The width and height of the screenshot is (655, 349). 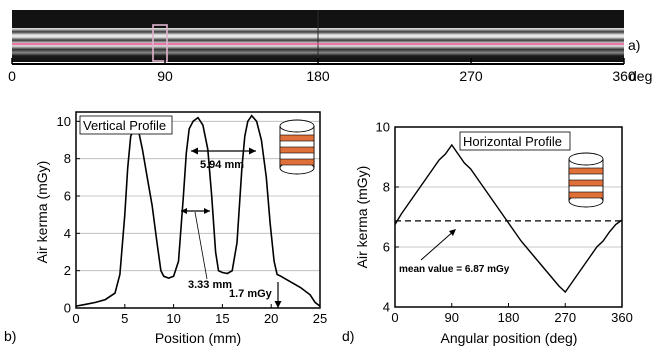 What do you see at coordinates (634, 45) in the screenshot?
I see `panel-a-label: a)` at bounding box center [634, 45].